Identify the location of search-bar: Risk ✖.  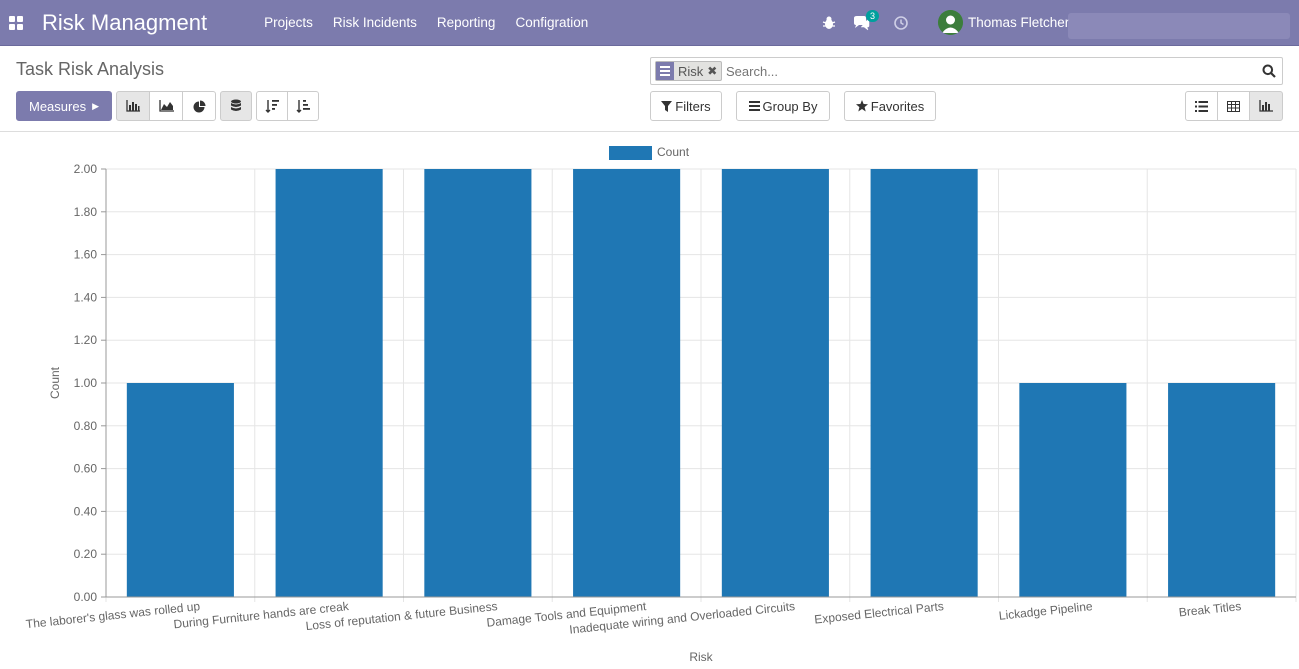
(966, 71).